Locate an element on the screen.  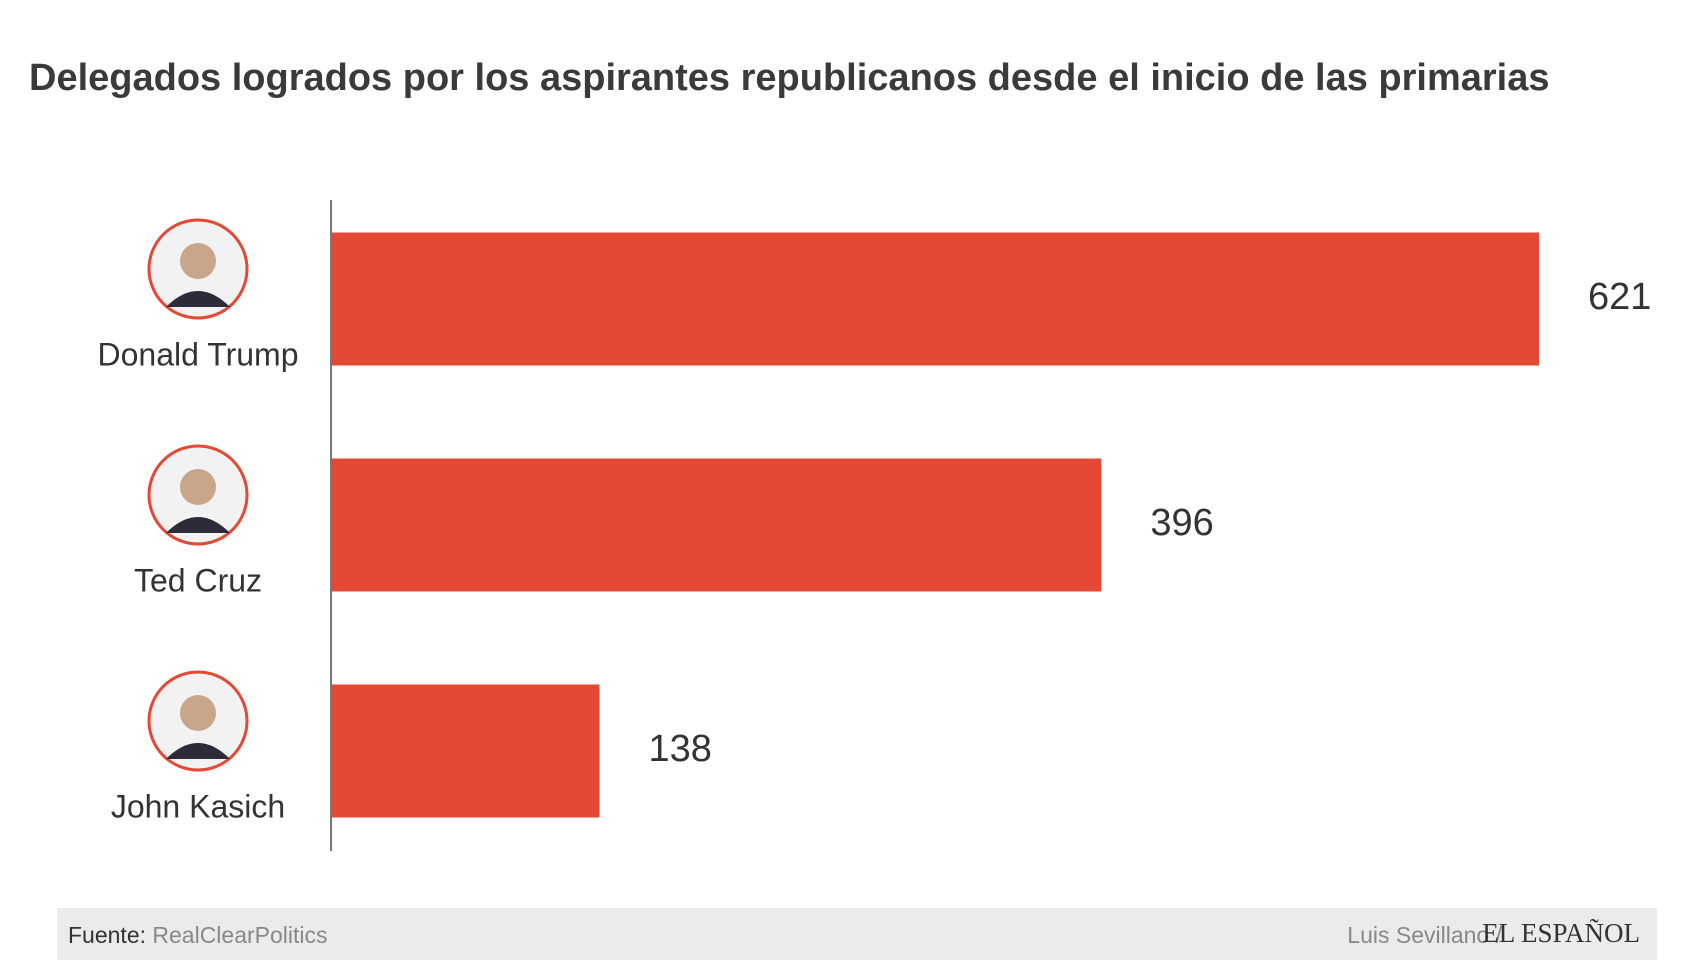
category-label: John Kasich is located at coordinates (198, 806).